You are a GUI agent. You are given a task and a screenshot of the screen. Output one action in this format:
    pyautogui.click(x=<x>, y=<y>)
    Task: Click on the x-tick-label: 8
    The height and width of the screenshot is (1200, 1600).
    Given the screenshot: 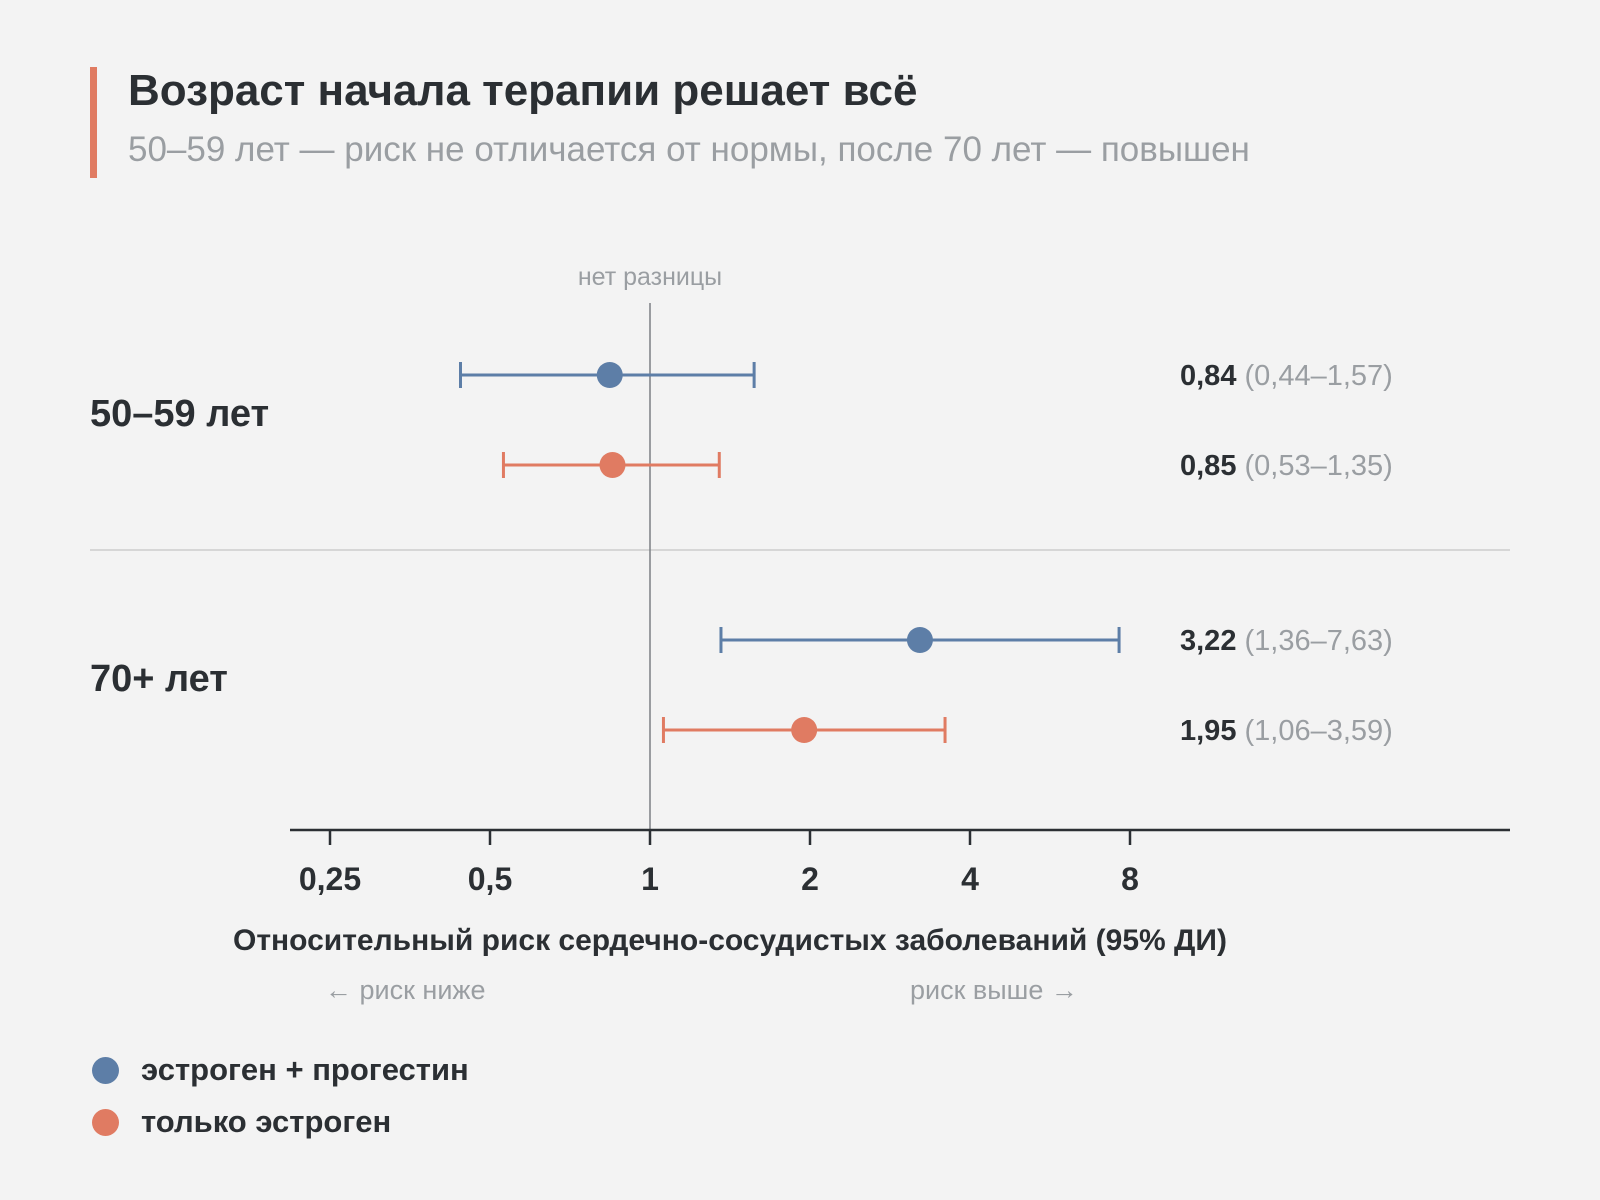 What is the action you would take?
    pyautogui.click(x=1130, y=879)
    